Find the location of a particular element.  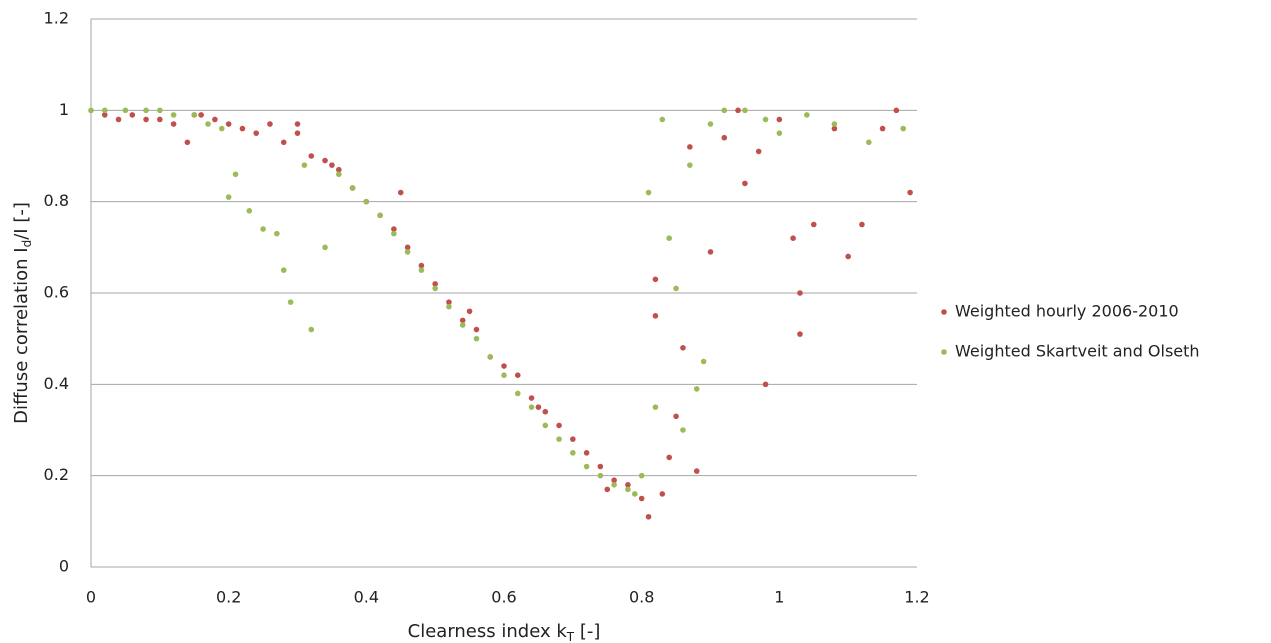

x-tick-label: 1.2 is located at coordinates (916, 597).